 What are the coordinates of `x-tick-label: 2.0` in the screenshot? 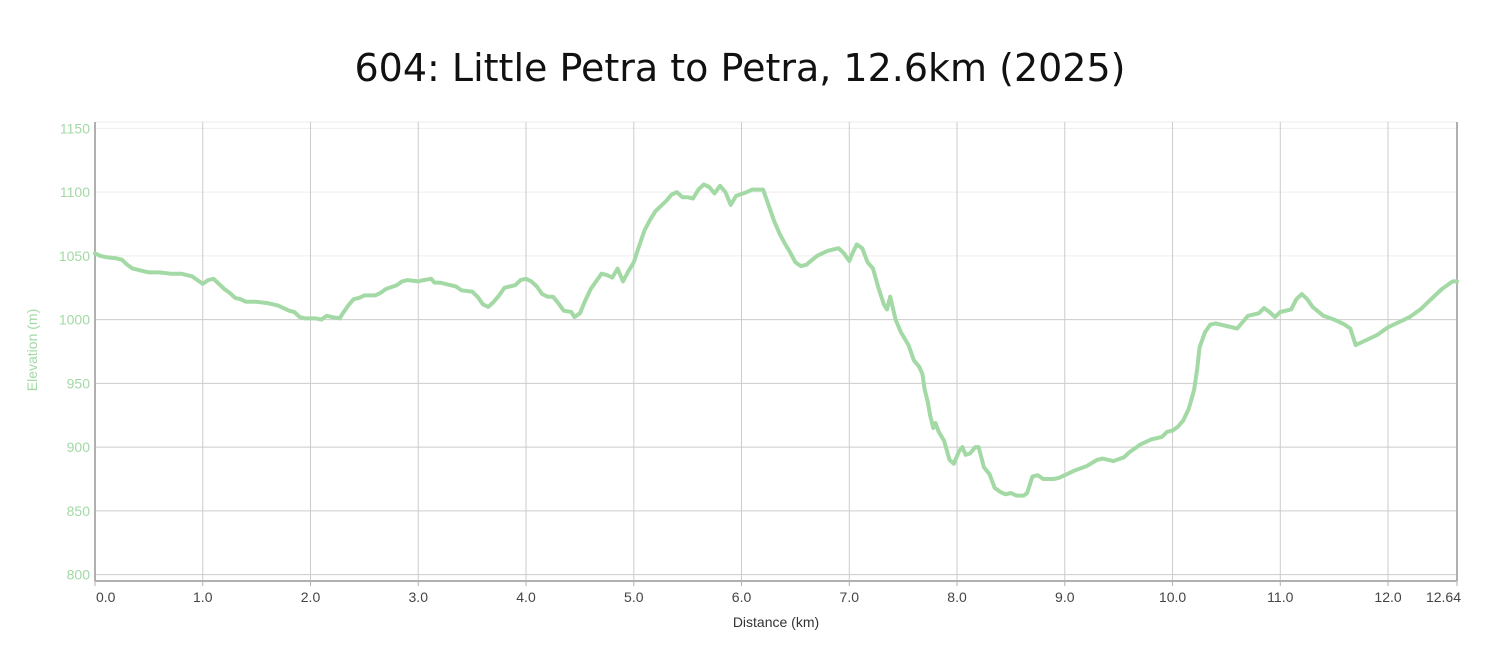 It's located at (311, 597).